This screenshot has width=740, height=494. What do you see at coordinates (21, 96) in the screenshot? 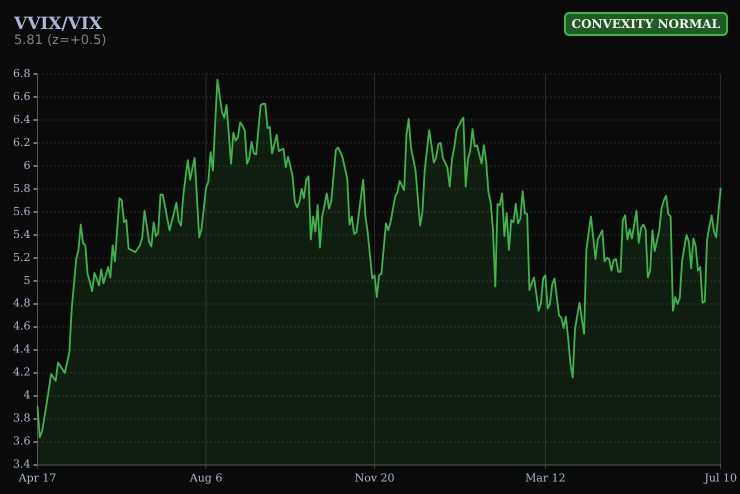
I see `y-tick-label: 6.6` at bounding box center [21, 96].